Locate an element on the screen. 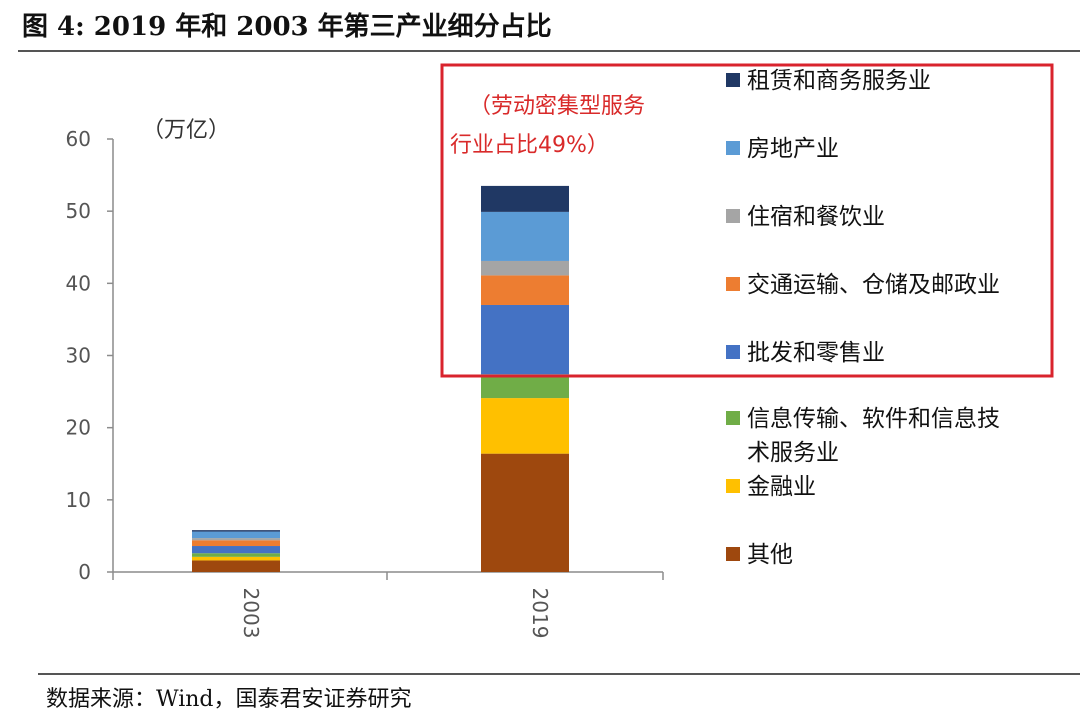 The height and width of the screenshot is (725, 1080). title-divider is located at coordinates (549, 51).